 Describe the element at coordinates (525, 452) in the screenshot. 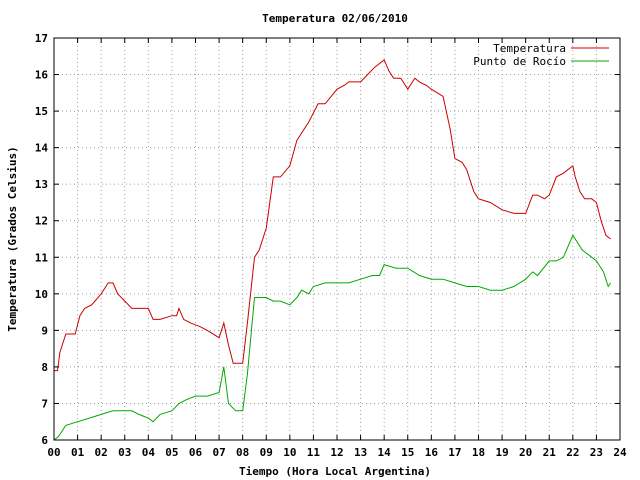

I see `x-tick-label: 20` at that location.